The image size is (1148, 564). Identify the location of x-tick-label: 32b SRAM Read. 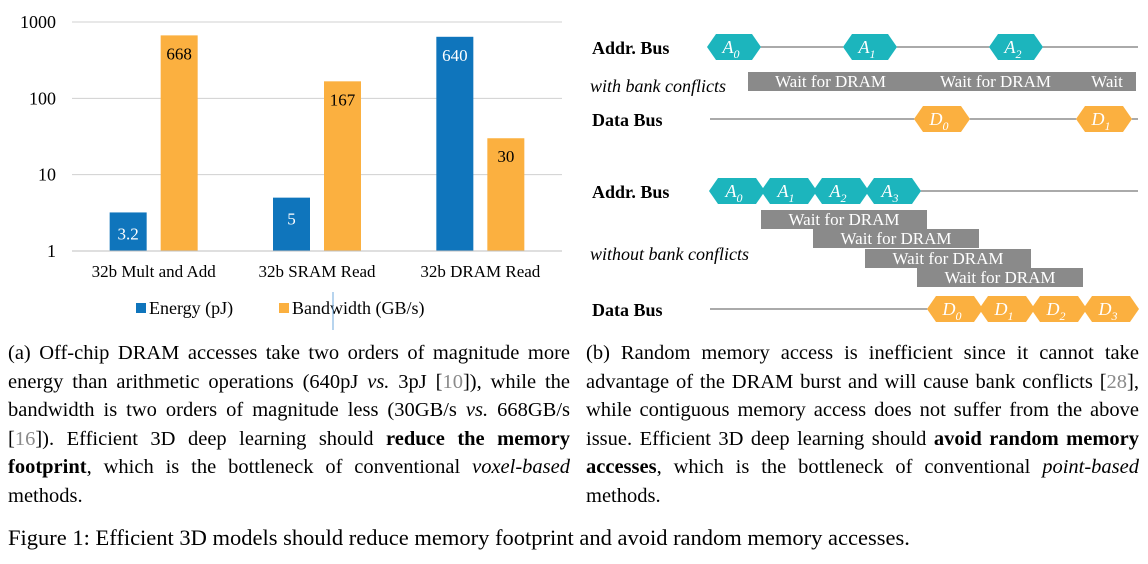
(317, 271).